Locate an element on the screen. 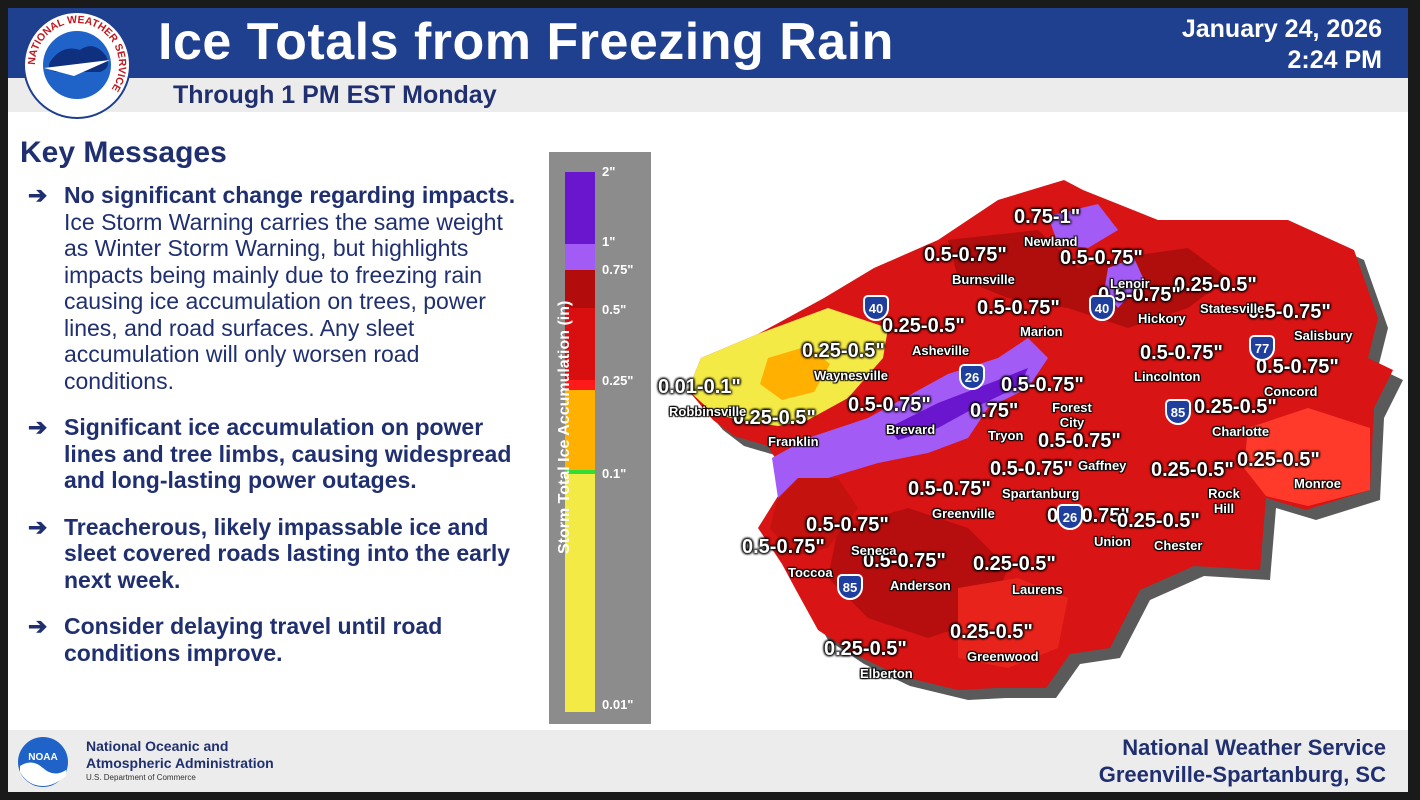 The height and width of the screenshot is (800, 1420). nws-logo-icon: NATIONAL WEATHER SERVICE is located at coordinates (77, 65).